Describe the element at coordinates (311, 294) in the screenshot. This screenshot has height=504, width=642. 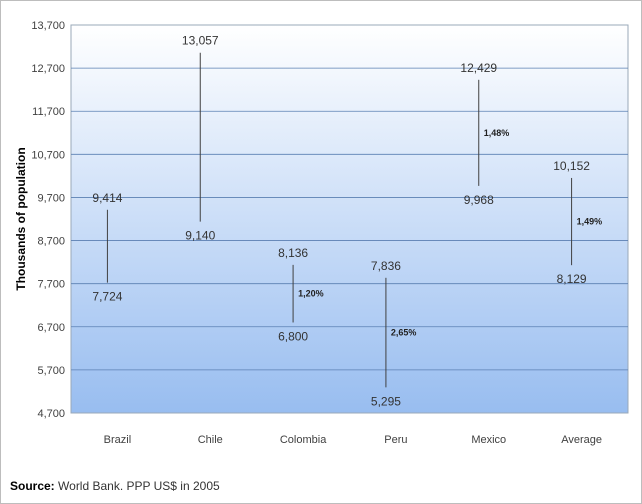
I see `growth-rate-label: 1,20%` at that location.